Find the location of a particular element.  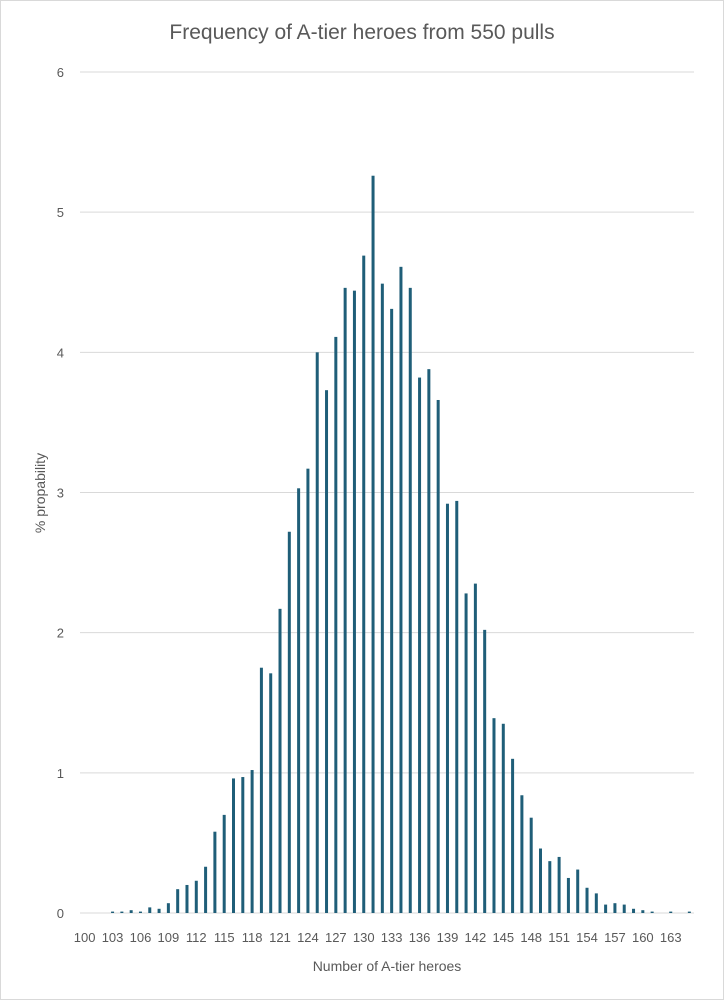

y-tick-label: 4 is located at coordinates (60, 352).